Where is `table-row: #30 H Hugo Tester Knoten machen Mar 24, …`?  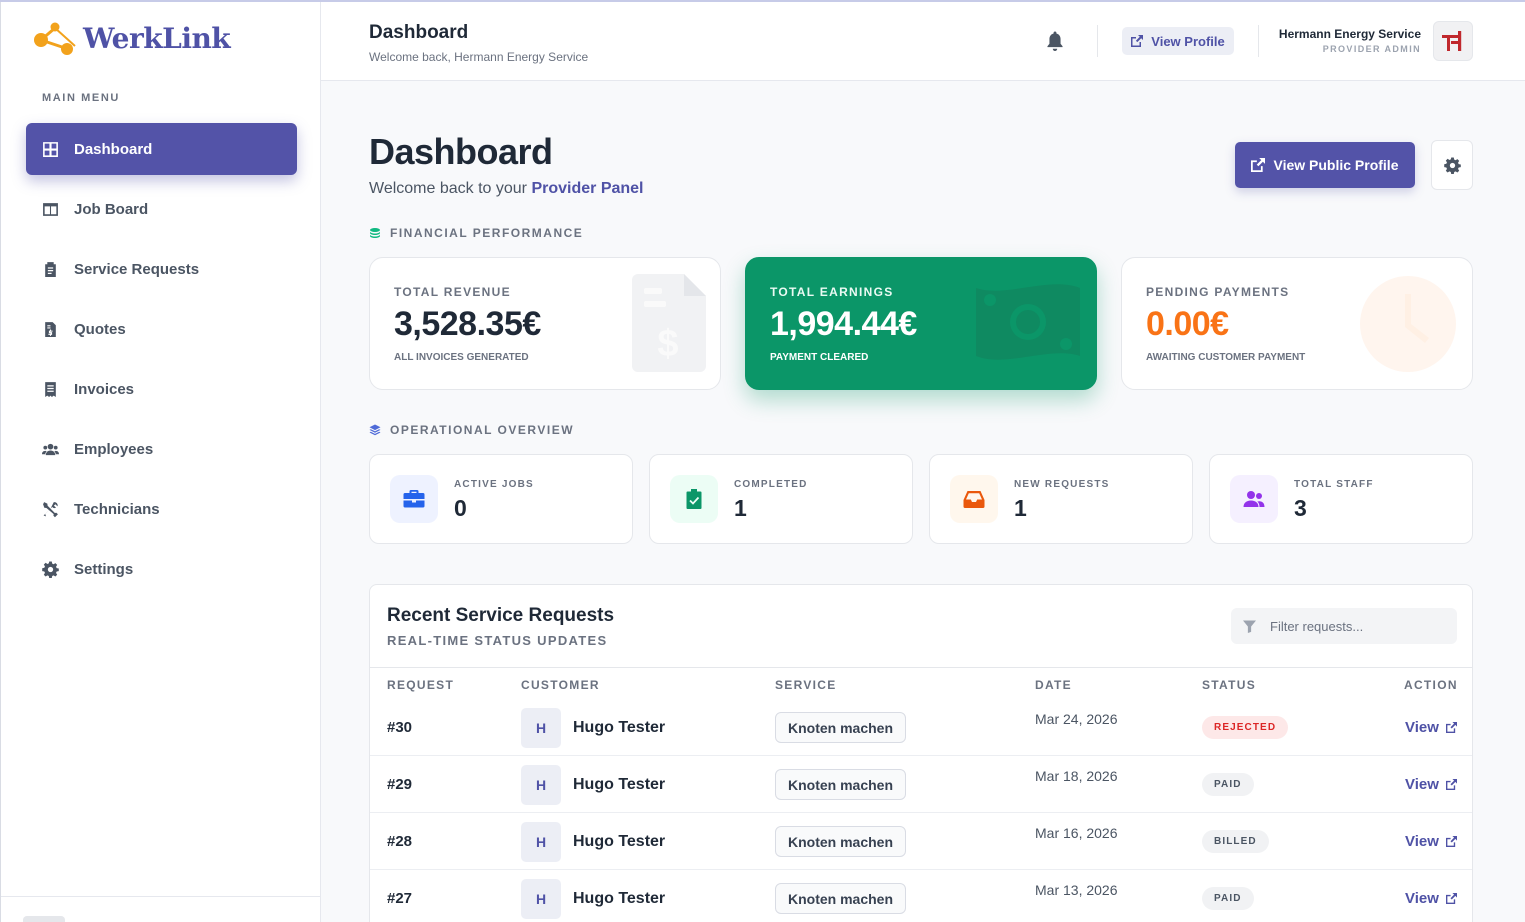
table-row: #30 H Hugo Tester Knoten machen Mar 24, … is located at coordinates (921, 727).